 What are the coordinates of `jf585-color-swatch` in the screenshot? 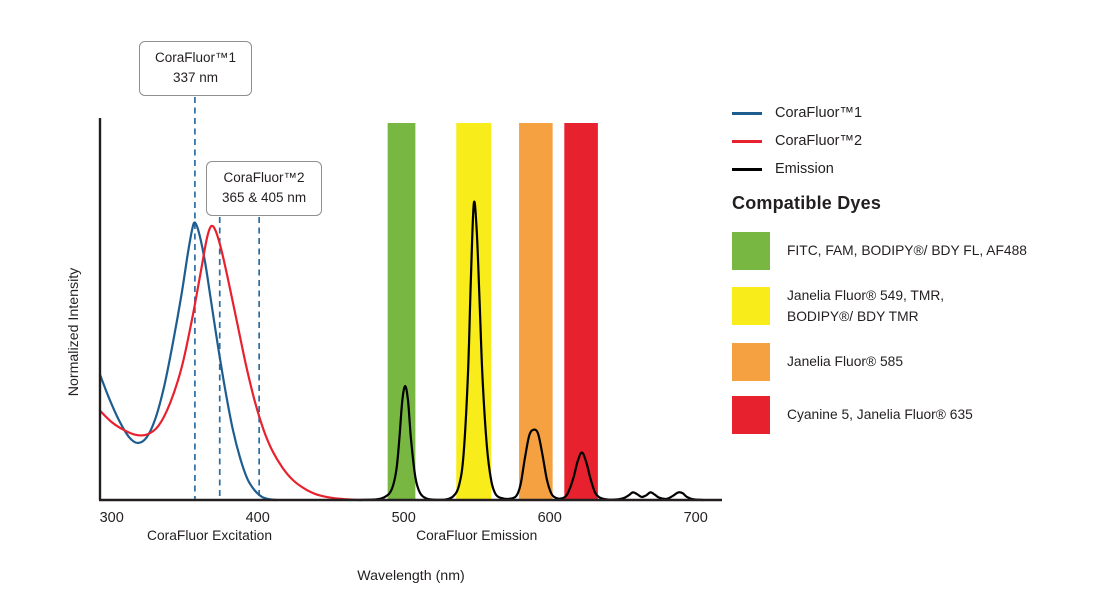 It's located at (751, 361).